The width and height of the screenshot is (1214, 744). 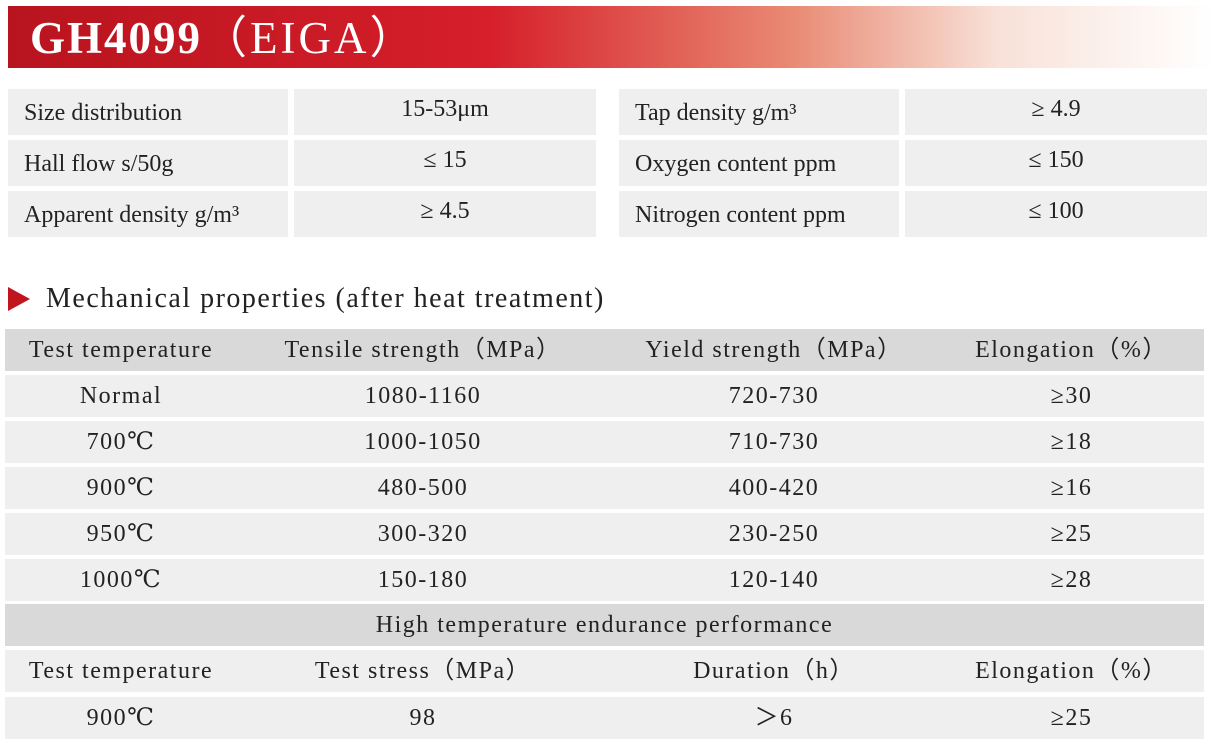 What do you see at coordinates (445, 214) in the screenshot?
I see `powder-value-apparent-density: ≥ 4.5` at bounding box center [445, 214].